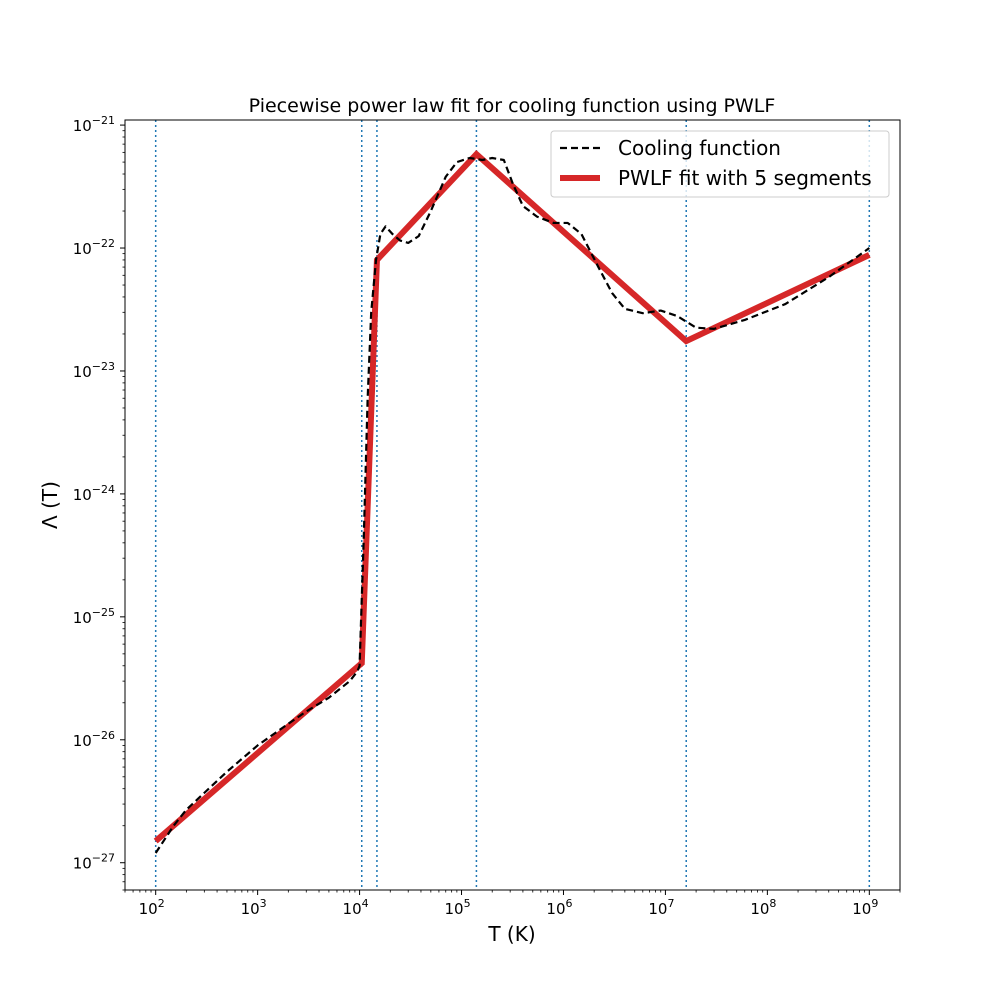 Image resolution: width=1000 pixels, height=1000 pixels. I want to click on x-tick-label: 10⁹, so click(865, 907).